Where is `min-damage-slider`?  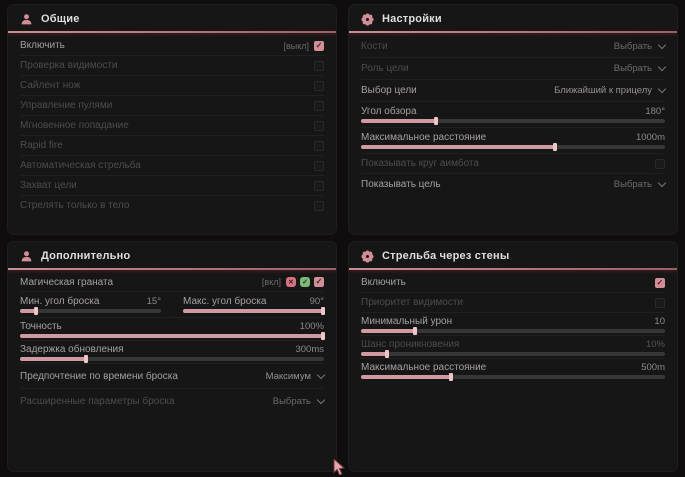 min-damage-slider is located at coordinates (513, 330).